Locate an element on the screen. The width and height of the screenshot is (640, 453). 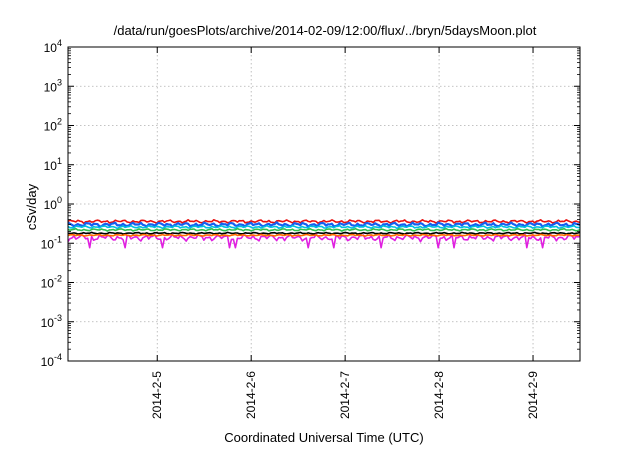
x-tick-label: 2014-2-5 is located at coordinates (157, 395).